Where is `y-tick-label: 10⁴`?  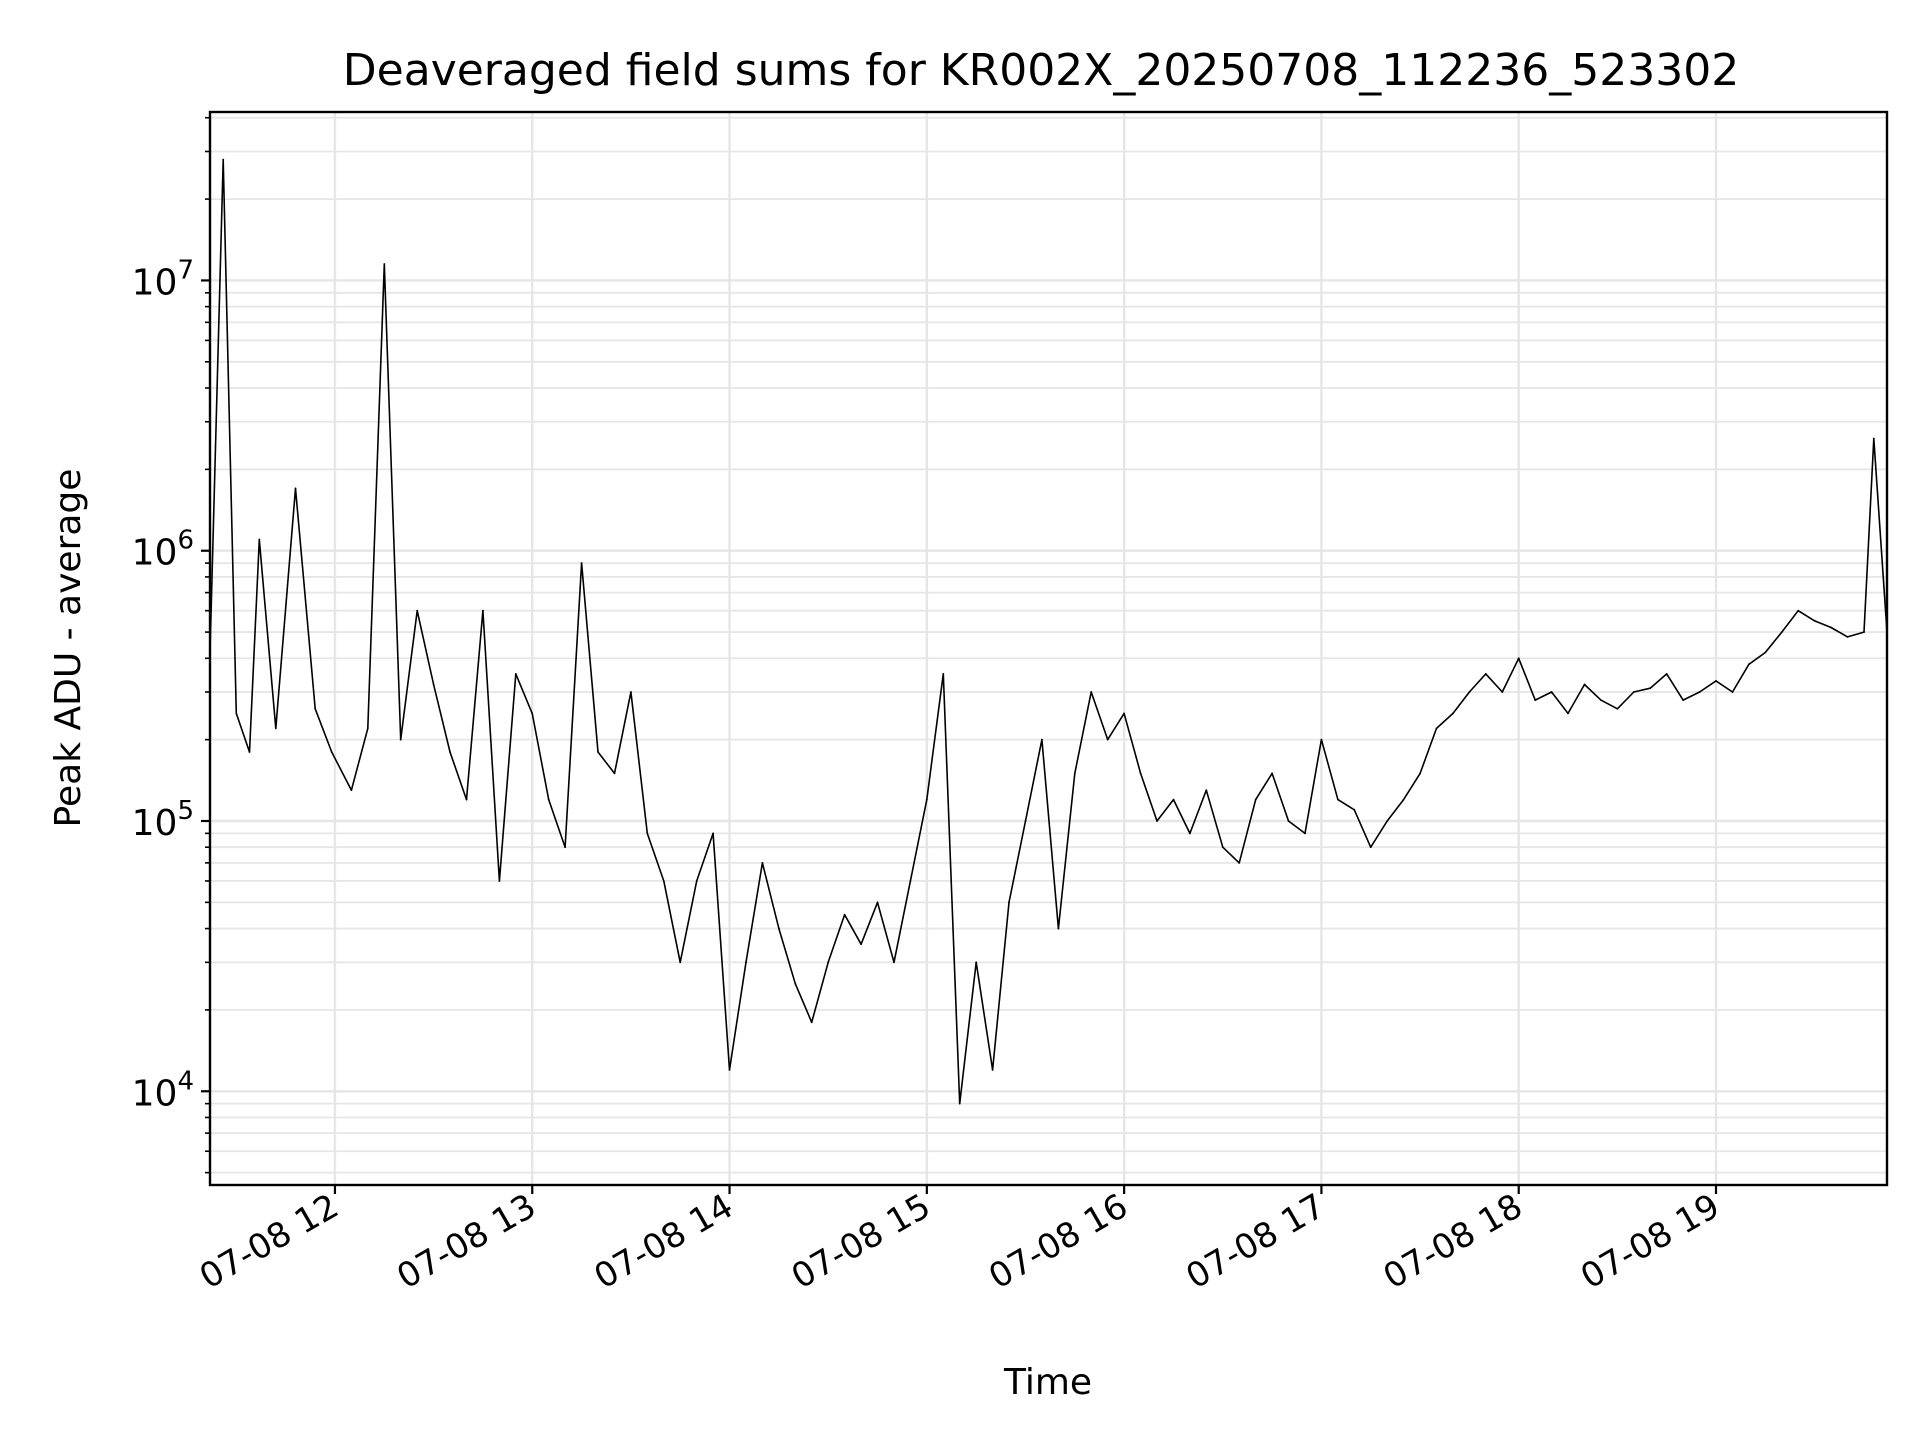
y-tick-label: 10⁴ is located at coordinates (163, 1090).